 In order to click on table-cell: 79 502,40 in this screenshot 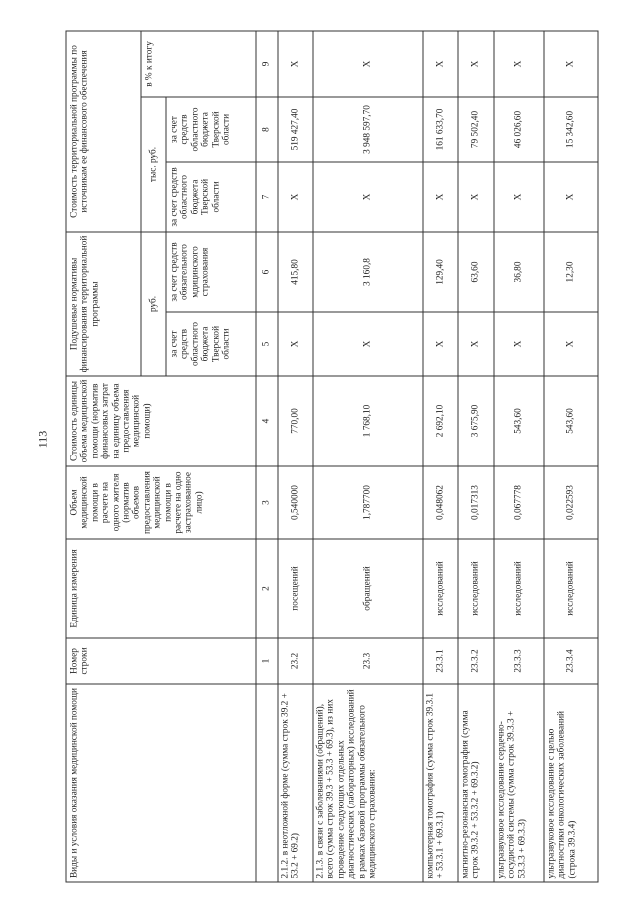, I will do `click(475, 129)`.